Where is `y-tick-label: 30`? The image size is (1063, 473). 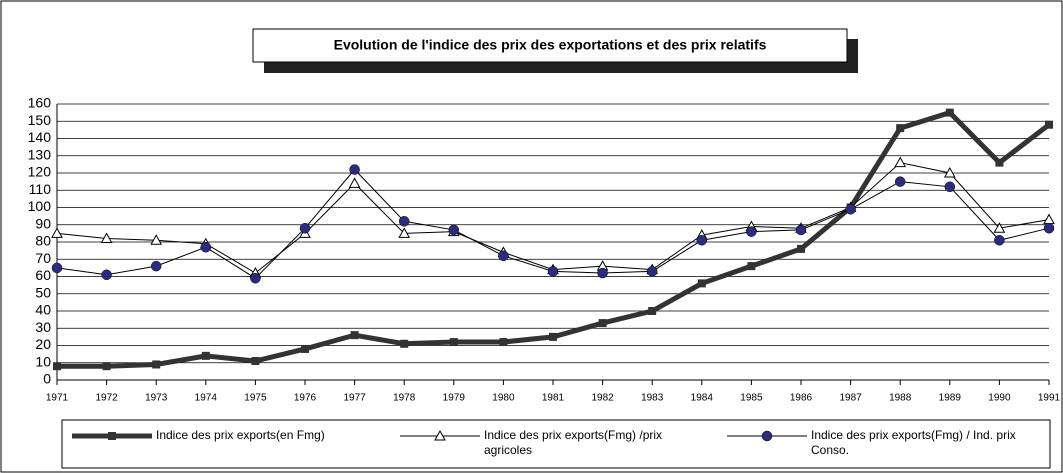
y-tick-label: 30 is located at coordinates (43, 327).